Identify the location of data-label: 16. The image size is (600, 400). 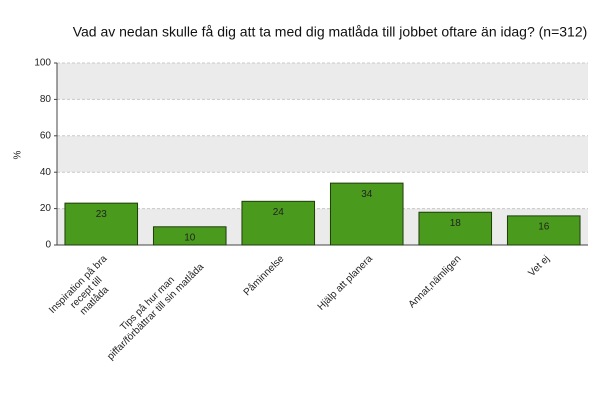
(544, 227).